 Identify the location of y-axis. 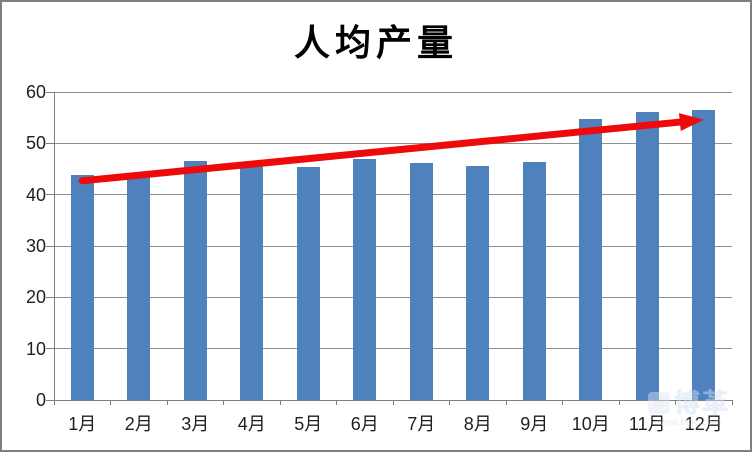
(54, 246).